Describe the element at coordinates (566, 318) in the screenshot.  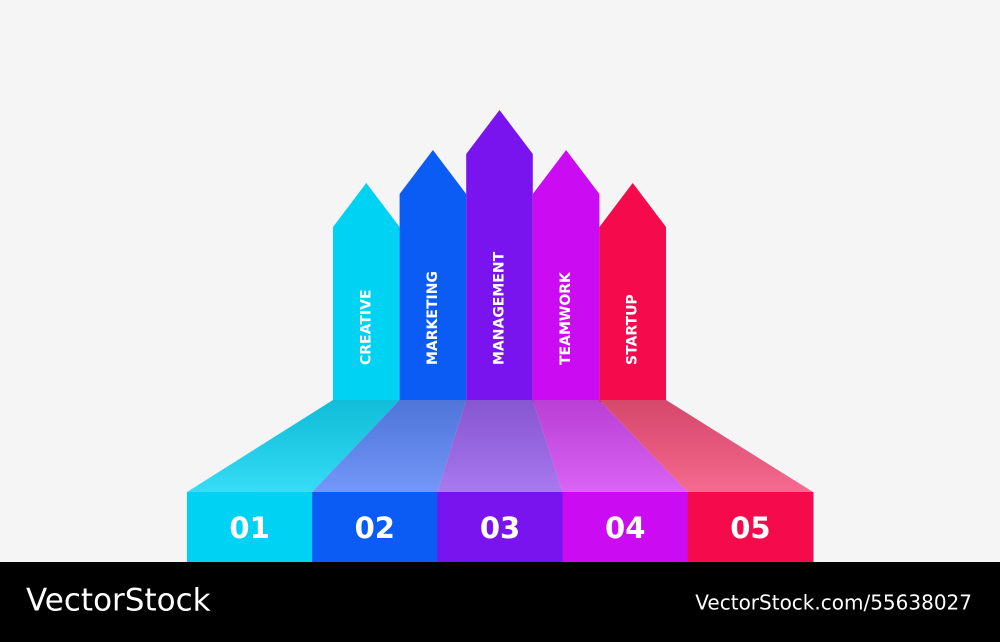
I see `step-label: TEAMWORK` at that location.